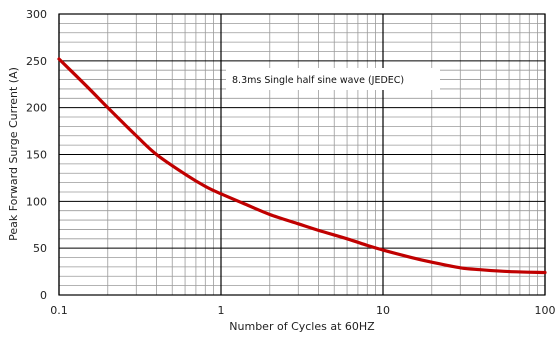 This screenshot has height=338, width=560. Describe the element at coordinates (59, 310) in the screenshot. I see `x-tick-label: 0.1` at that location.